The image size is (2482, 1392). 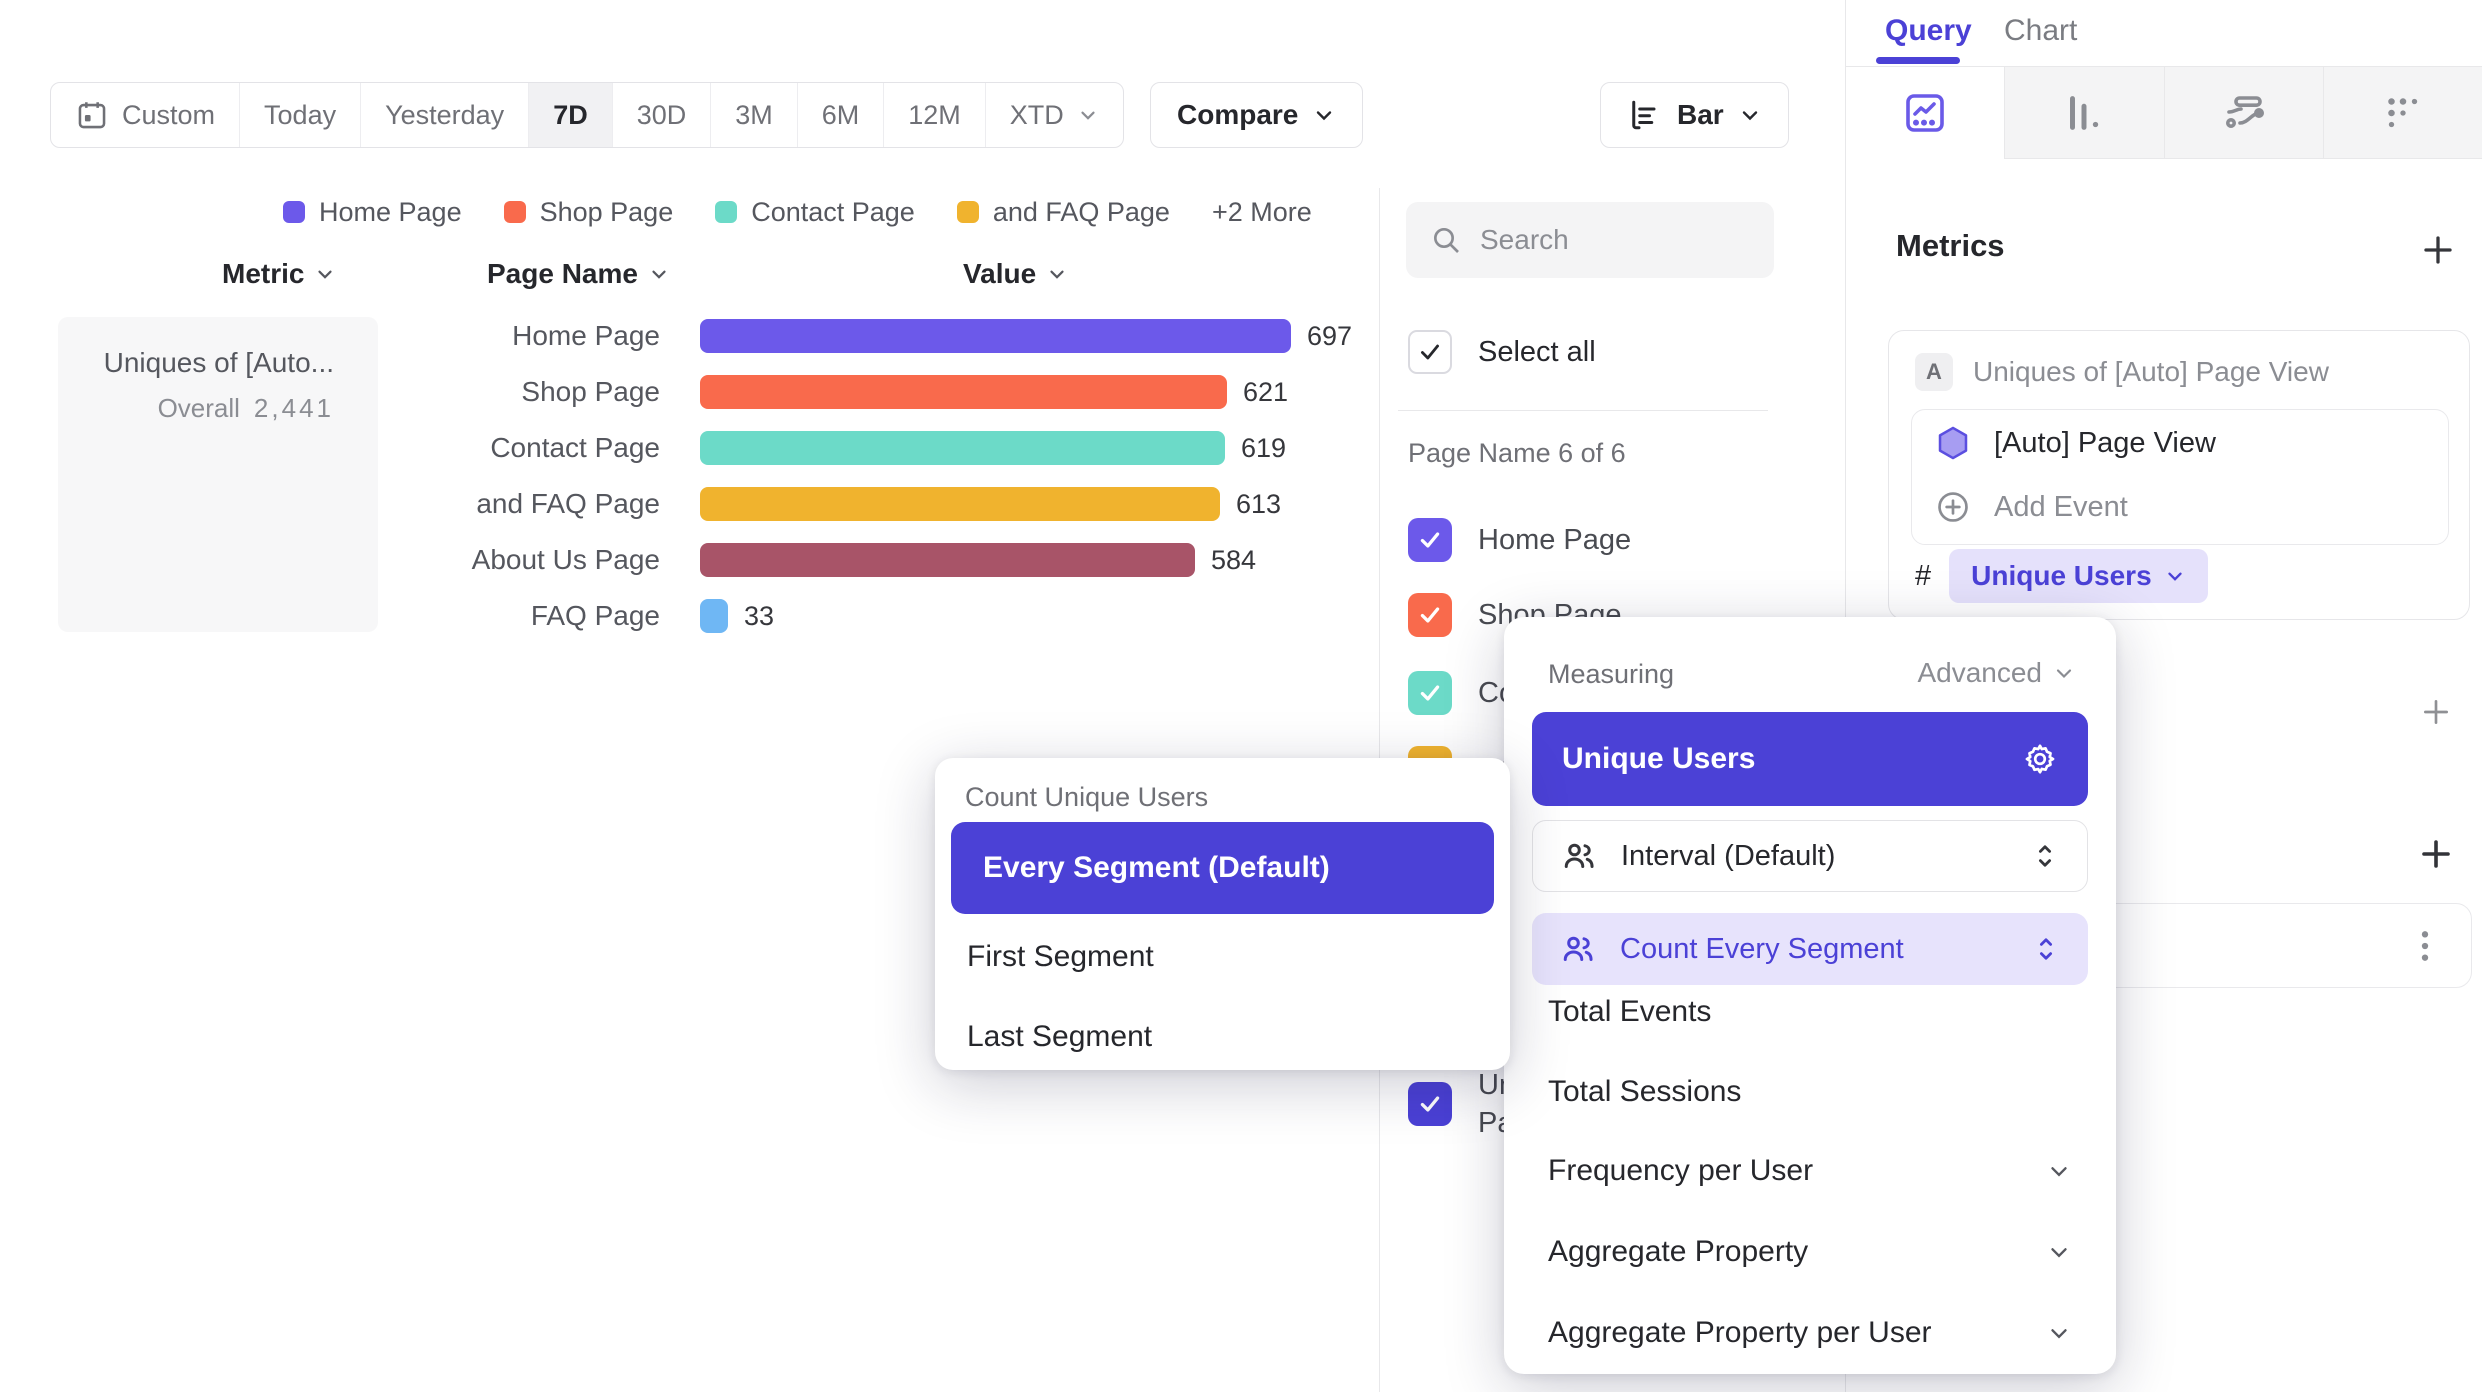 I want to click on tab-chart: Chart, so click(x=2041, y=30).